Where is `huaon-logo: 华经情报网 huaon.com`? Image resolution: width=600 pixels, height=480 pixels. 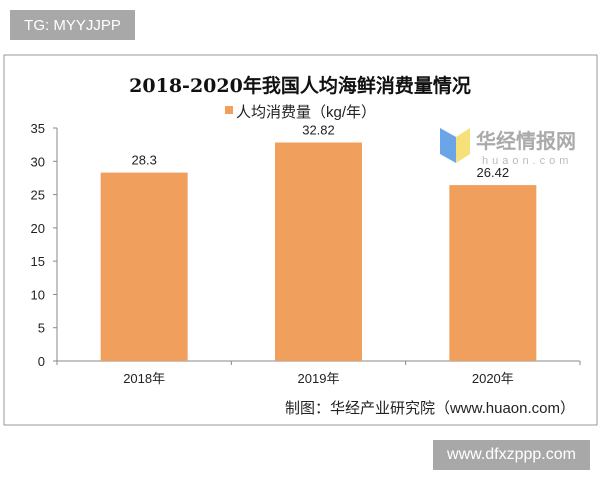
huaon-logo: 华经情报网 huaon.com is located at coordinates (508, 147).